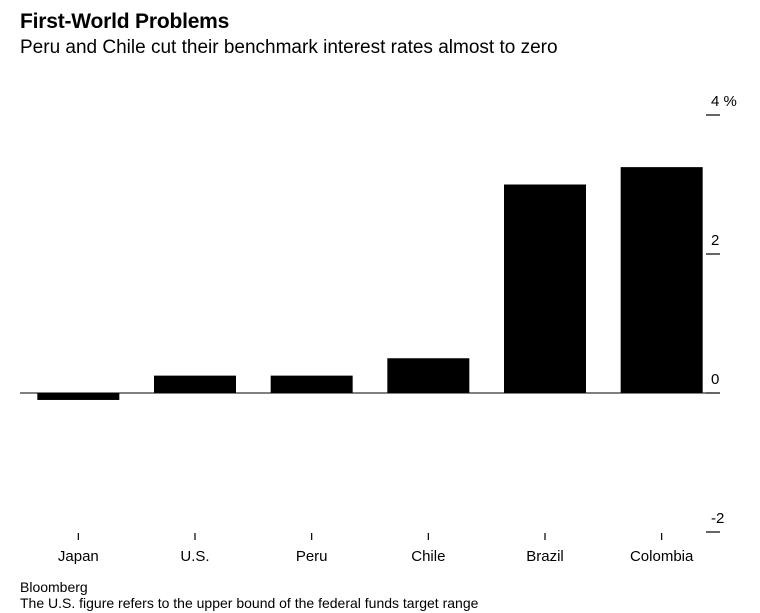  I want to click on x-tick-label: Peru, so click(312, 556).